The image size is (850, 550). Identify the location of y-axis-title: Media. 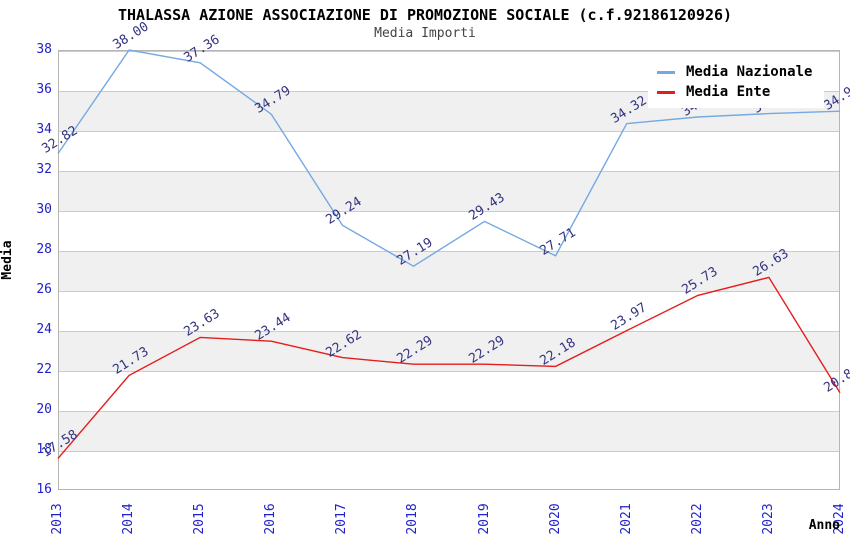
(7, 260).